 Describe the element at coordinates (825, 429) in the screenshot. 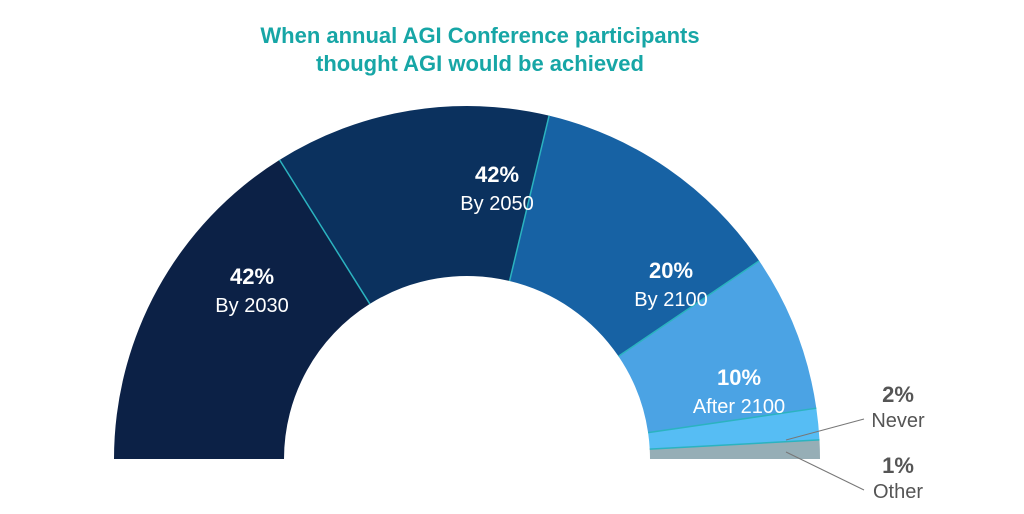

I see `leader-line-never` at that location.